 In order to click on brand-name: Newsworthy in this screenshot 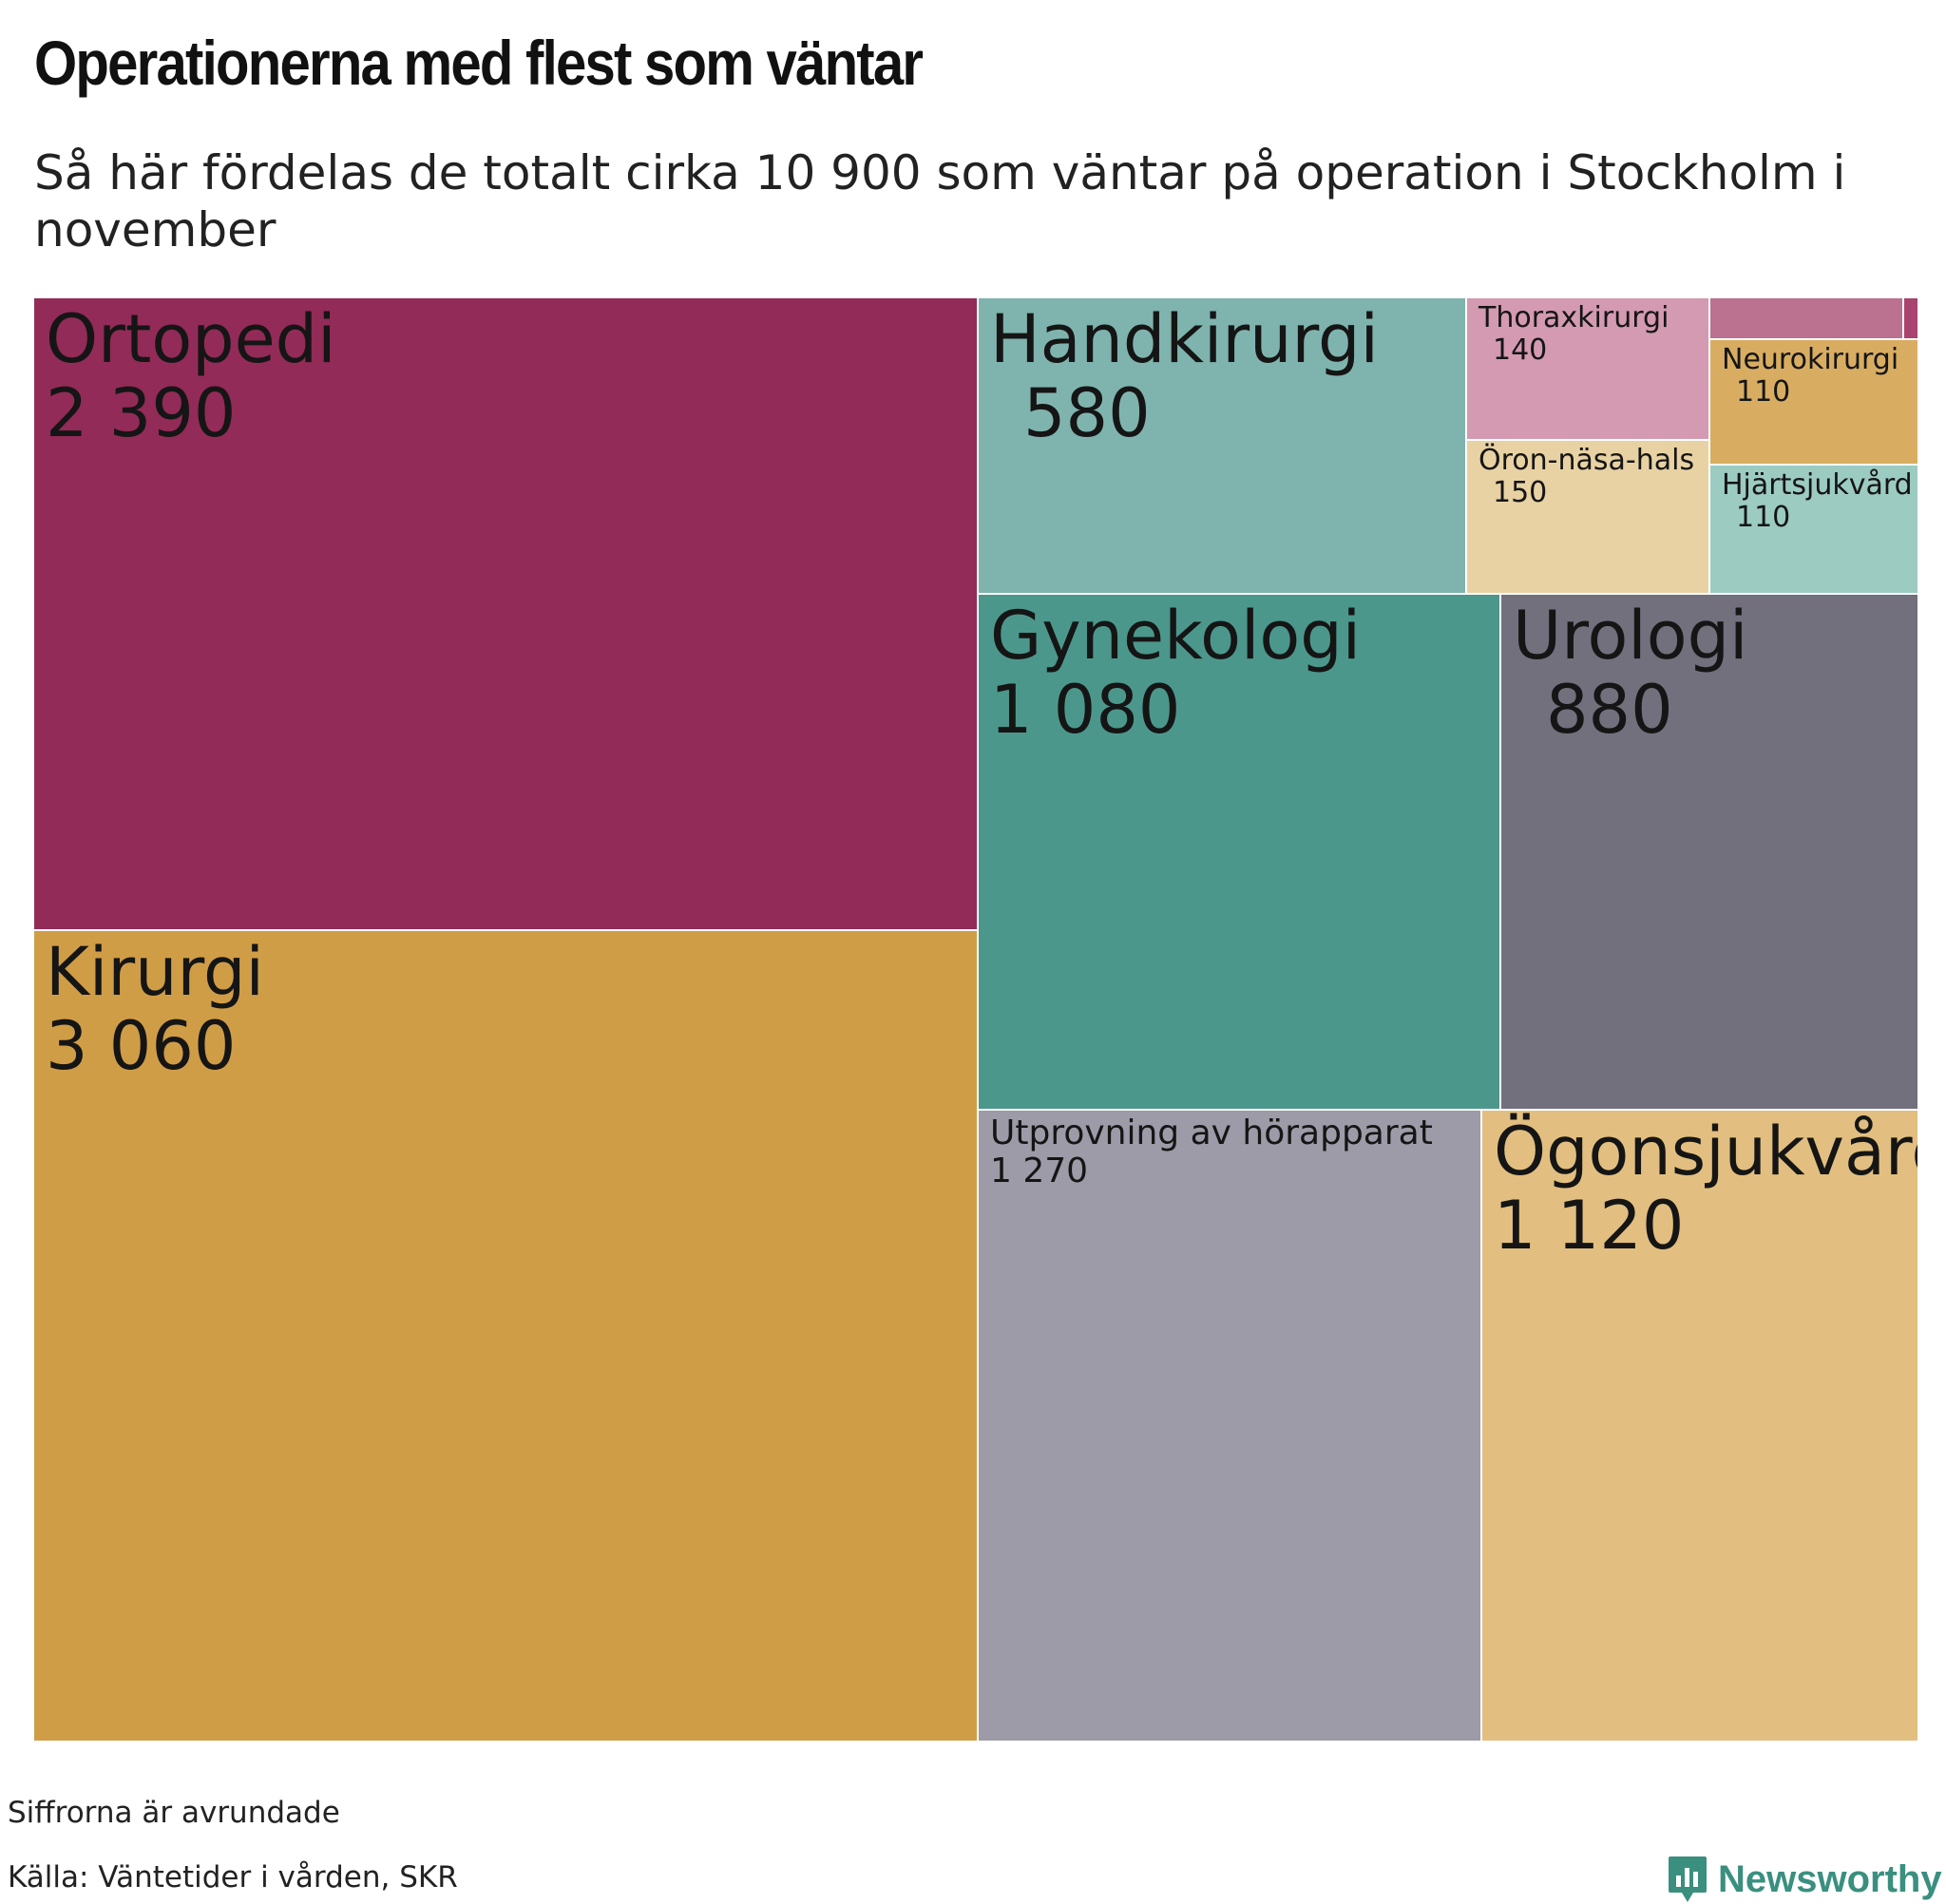, I will do `click(1830, 1879)`.